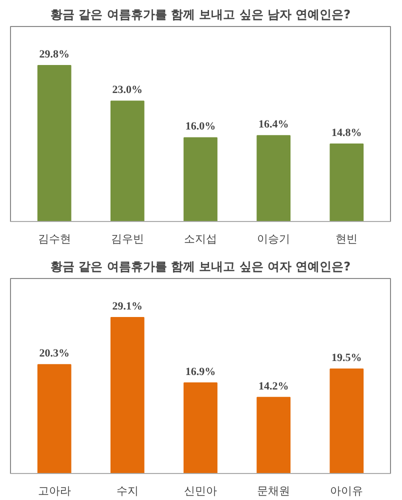 Image resolution: width=402 pixels, height=500 pixels. What do you see at coordinates (54, 54) in the screenshot?
I see `data-label: 29.8%` at bounding box center [54, 54].